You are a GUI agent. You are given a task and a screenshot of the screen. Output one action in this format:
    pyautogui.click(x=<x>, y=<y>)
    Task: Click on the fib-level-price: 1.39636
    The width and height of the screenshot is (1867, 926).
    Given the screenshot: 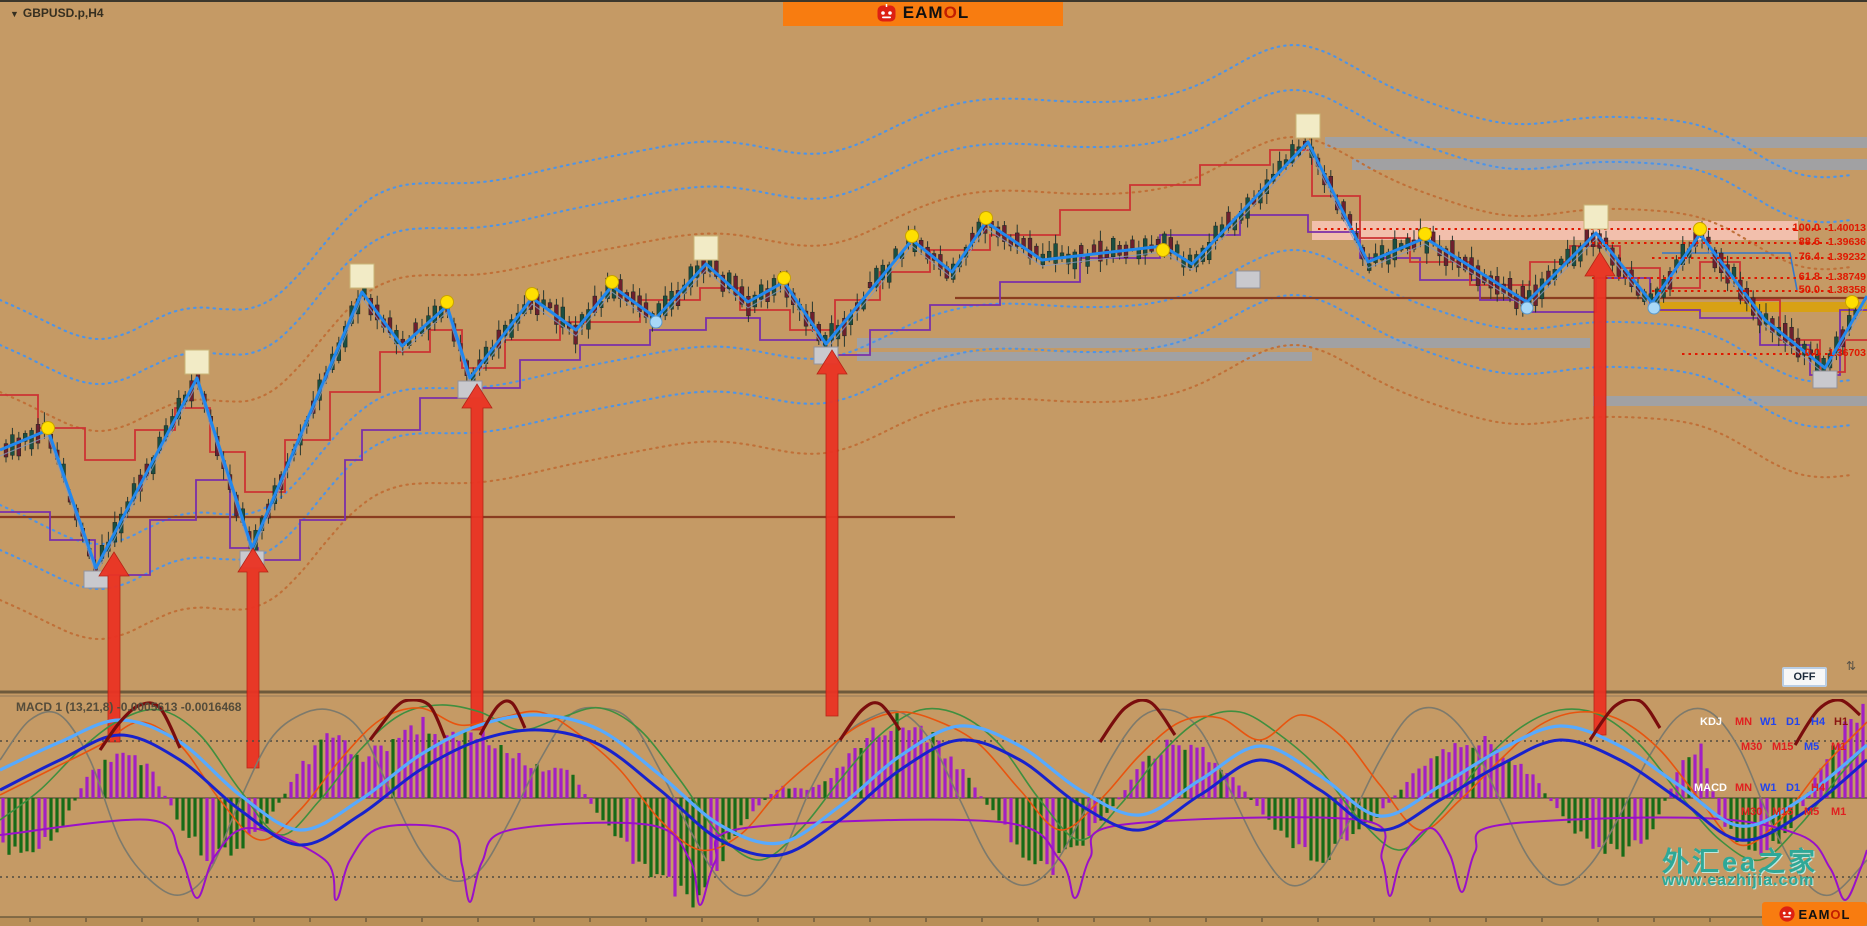 What is the action you would take?
    pyautogui.click(x=1847, y=242)
    